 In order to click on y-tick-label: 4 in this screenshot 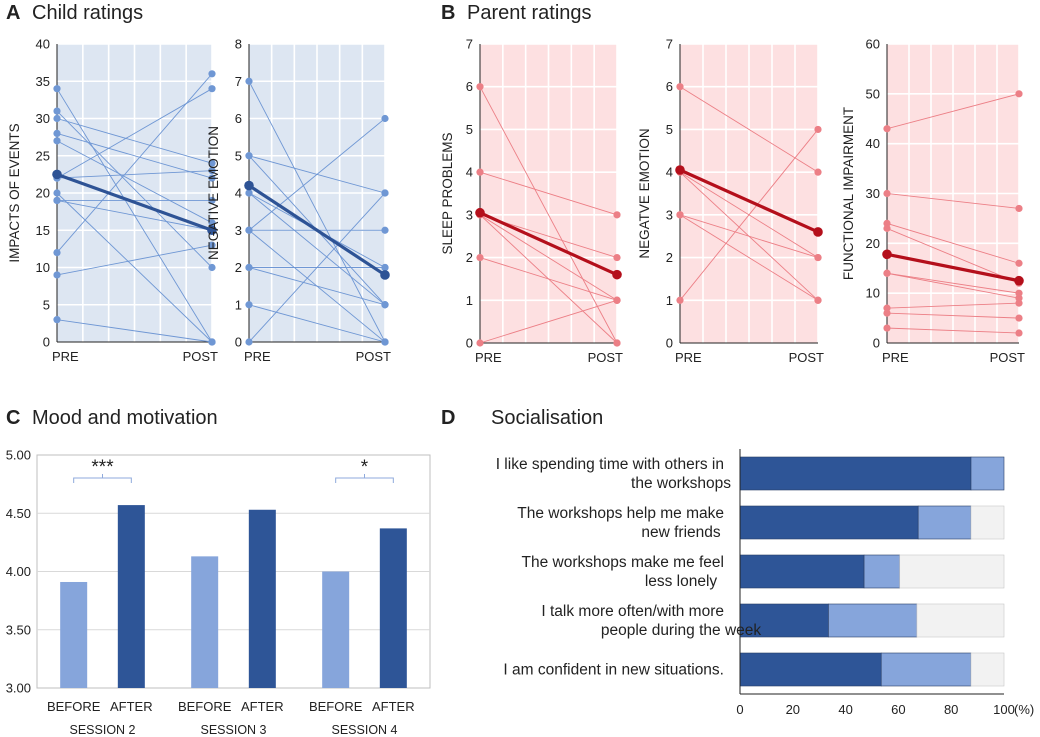, I will do `click(669, 172)`.